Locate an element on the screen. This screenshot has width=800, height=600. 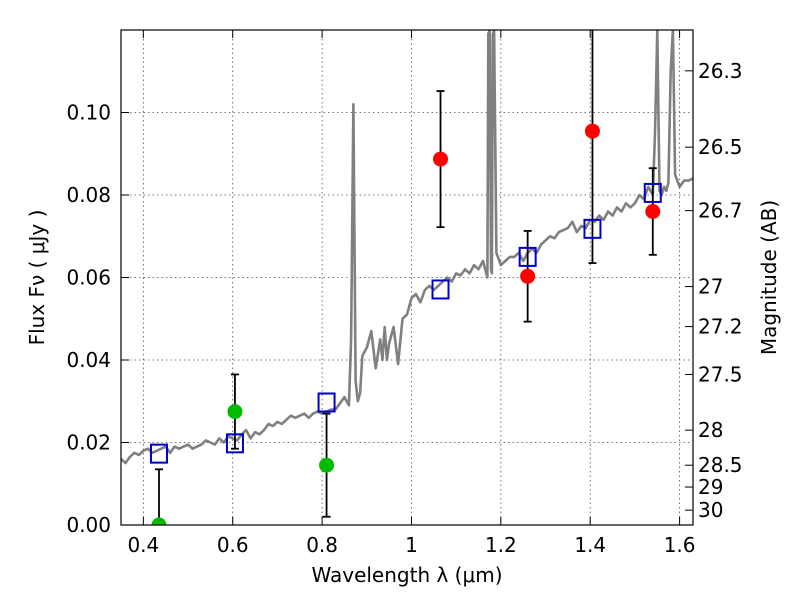
x-tick-label: 0.8 is located at coordinates (322, 545).